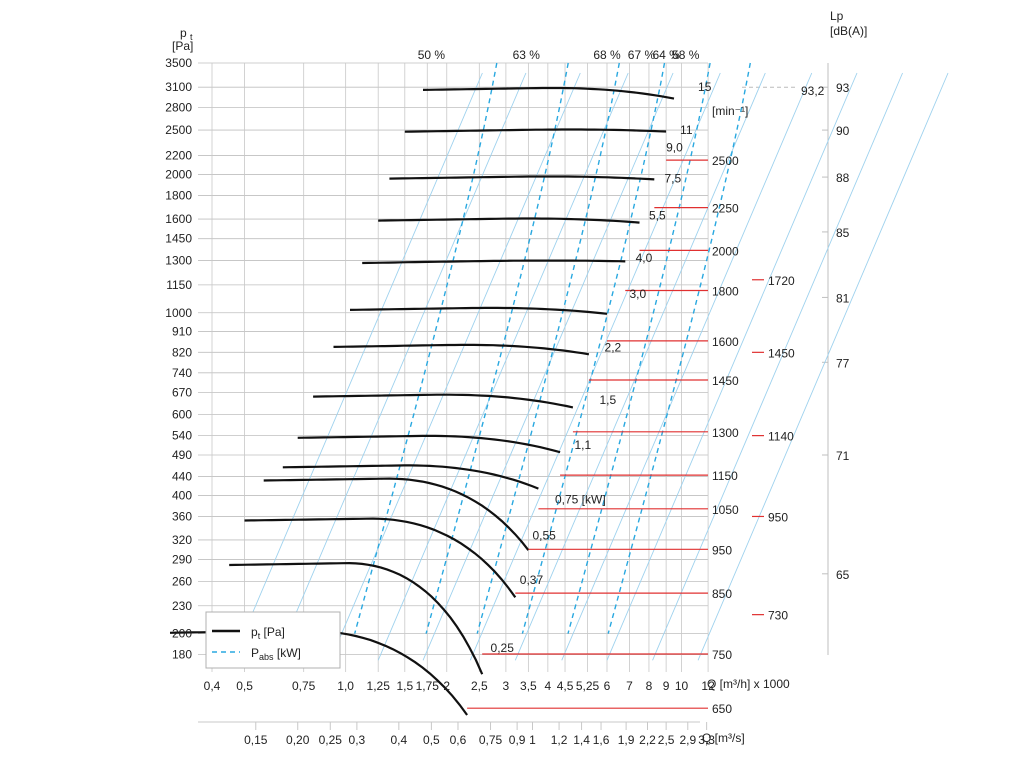 The width and height of the screenshot is (1024, 768). Describe the element at coordinates (607, 686) in the screenshot. I see `x-top-tick-label: 6` at that location.